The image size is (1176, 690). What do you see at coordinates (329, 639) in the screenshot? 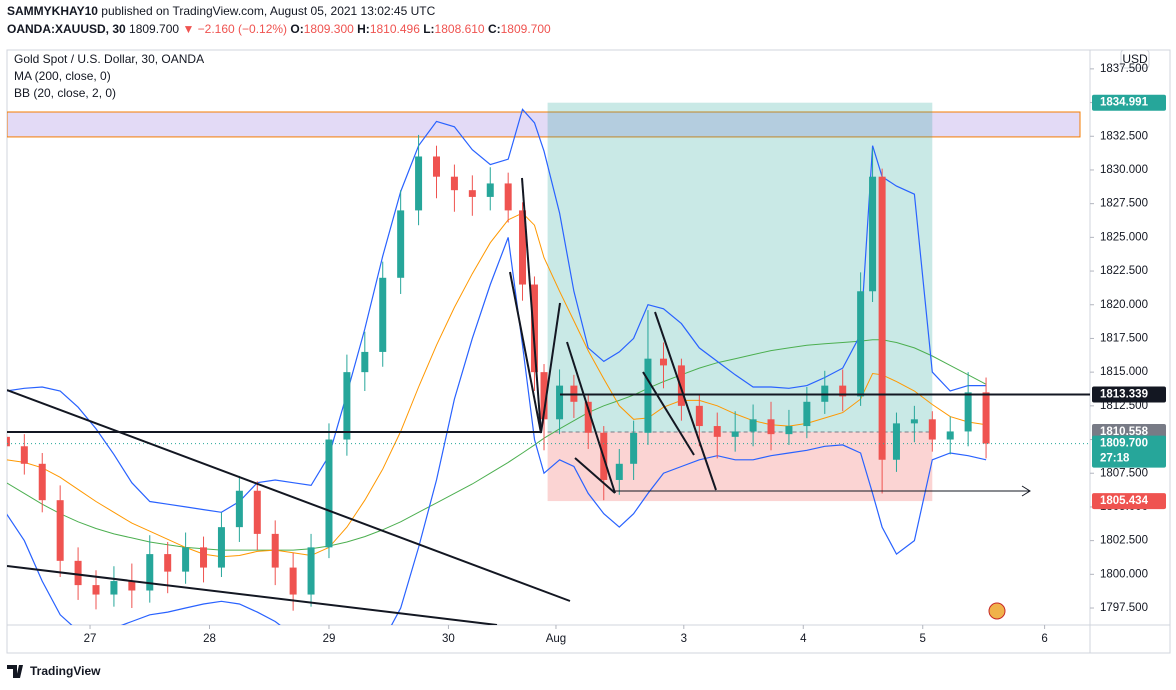
I see `x-tick-label: 29` at bounding box center [329, 639].